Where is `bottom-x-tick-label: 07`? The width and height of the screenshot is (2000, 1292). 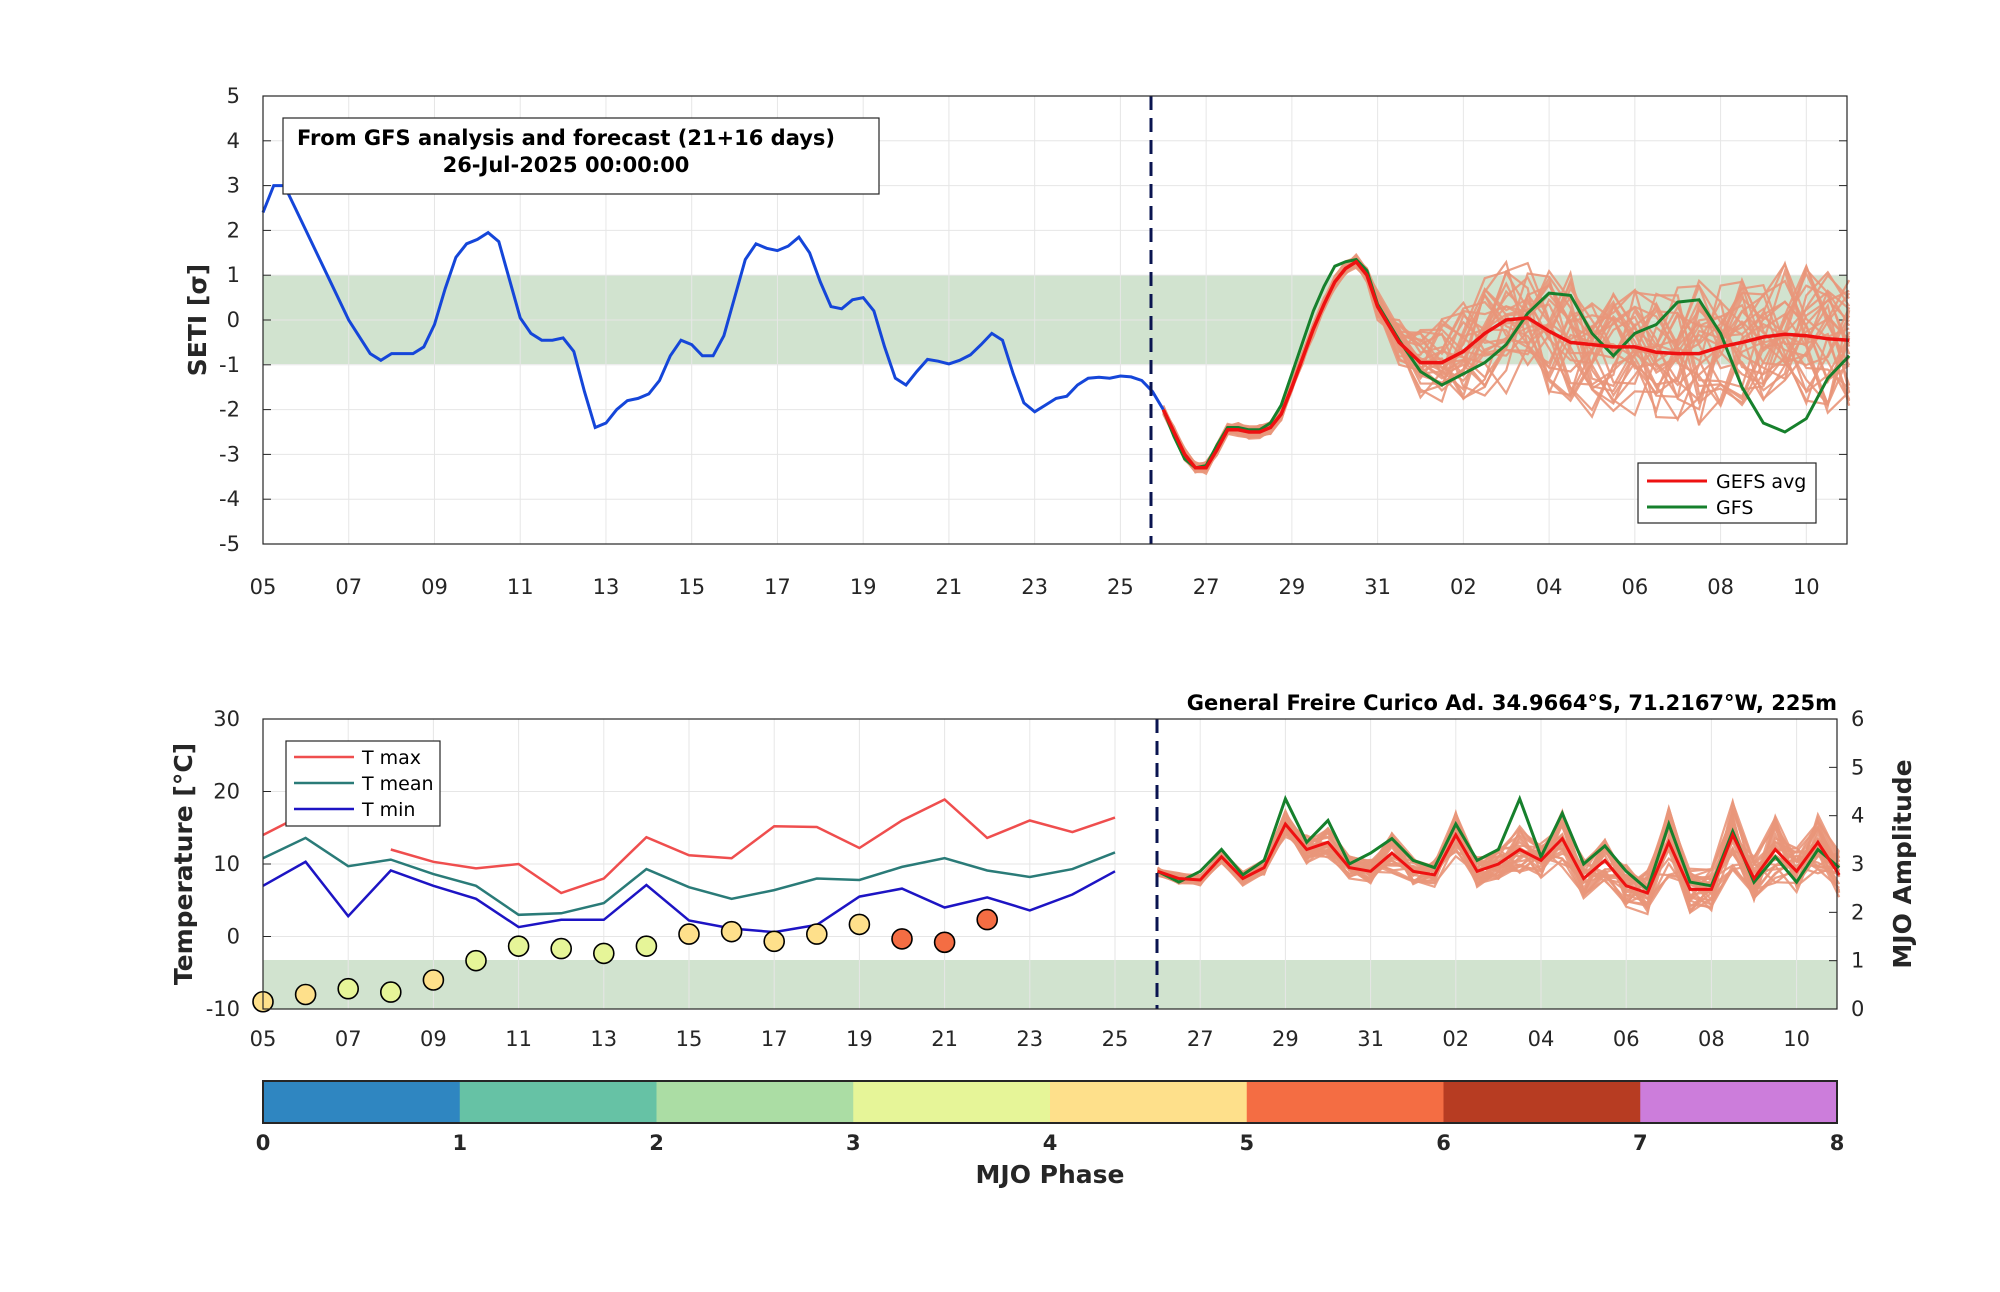 bottom-x-tick-label: 07 is located at coordinates (348, 1039).